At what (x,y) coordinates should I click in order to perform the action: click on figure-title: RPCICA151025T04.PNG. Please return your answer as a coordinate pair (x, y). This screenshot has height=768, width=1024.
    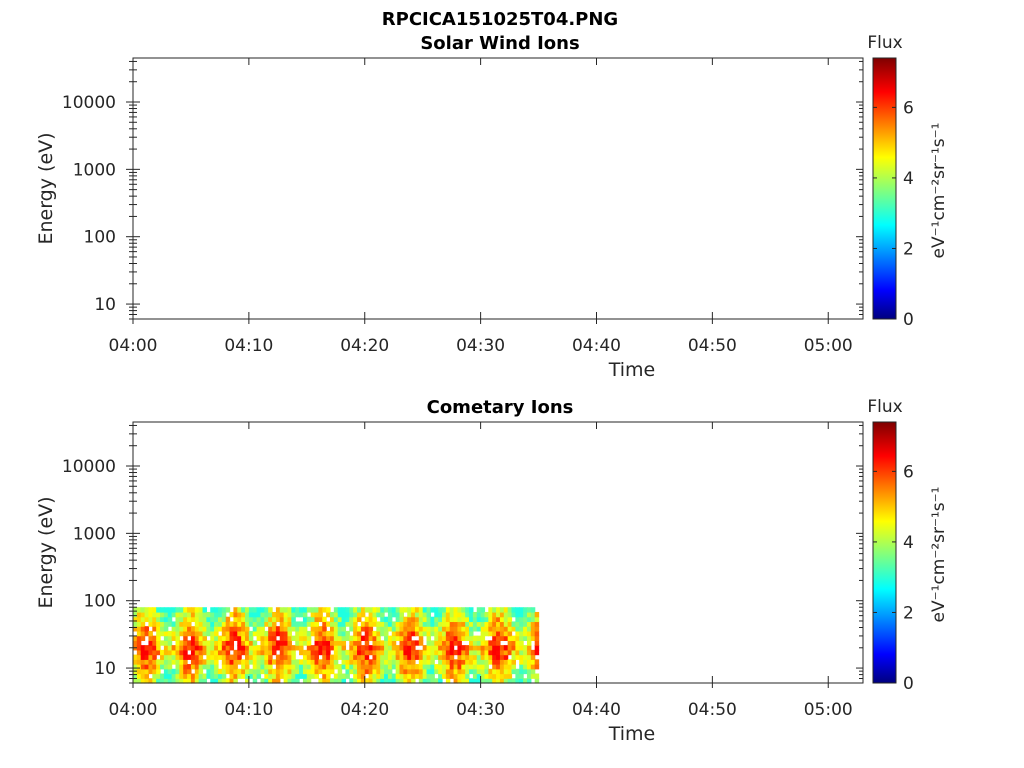
    Looking at the image, I should click on (500, 19).